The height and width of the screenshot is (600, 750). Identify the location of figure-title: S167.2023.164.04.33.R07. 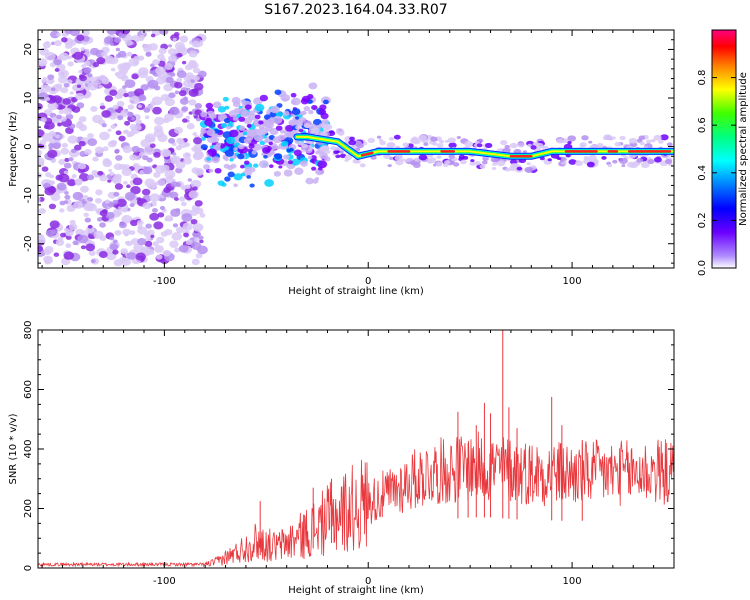
(355, 10).